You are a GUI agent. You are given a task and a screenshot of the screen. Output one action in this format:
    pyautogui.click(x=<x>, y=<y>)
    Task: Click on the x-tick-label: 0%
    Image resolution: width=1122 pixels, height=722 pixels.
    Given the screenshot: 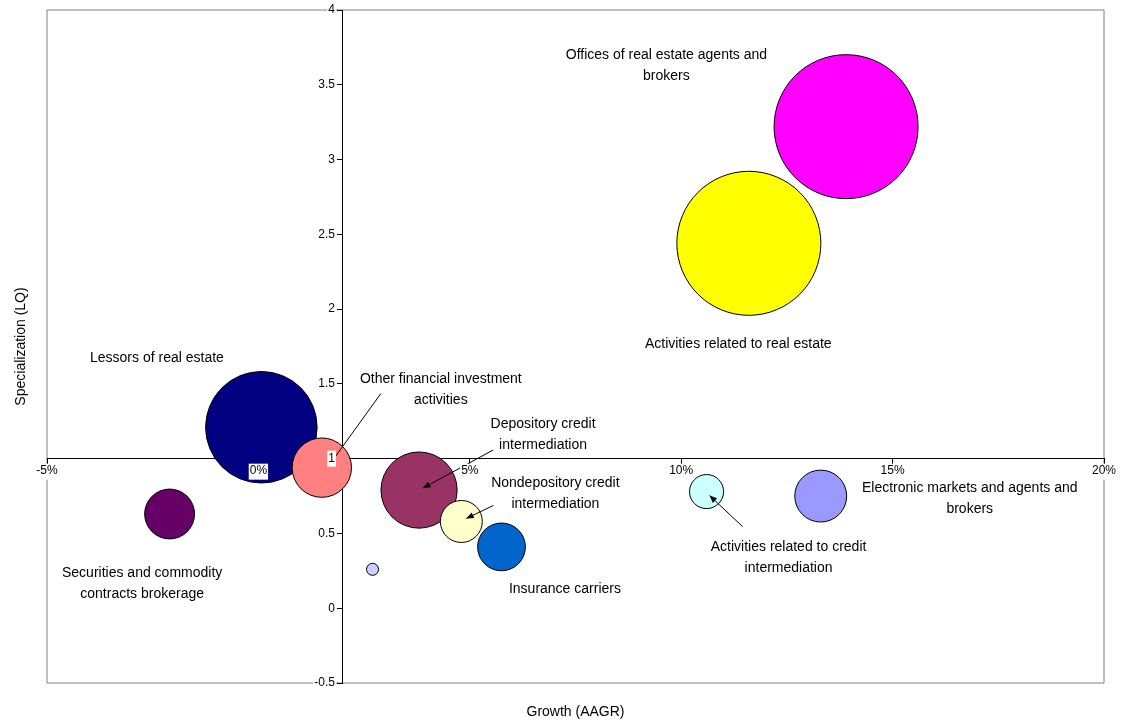 What is the action you would take?
    pyautogui.click(x=258, y=469)
    